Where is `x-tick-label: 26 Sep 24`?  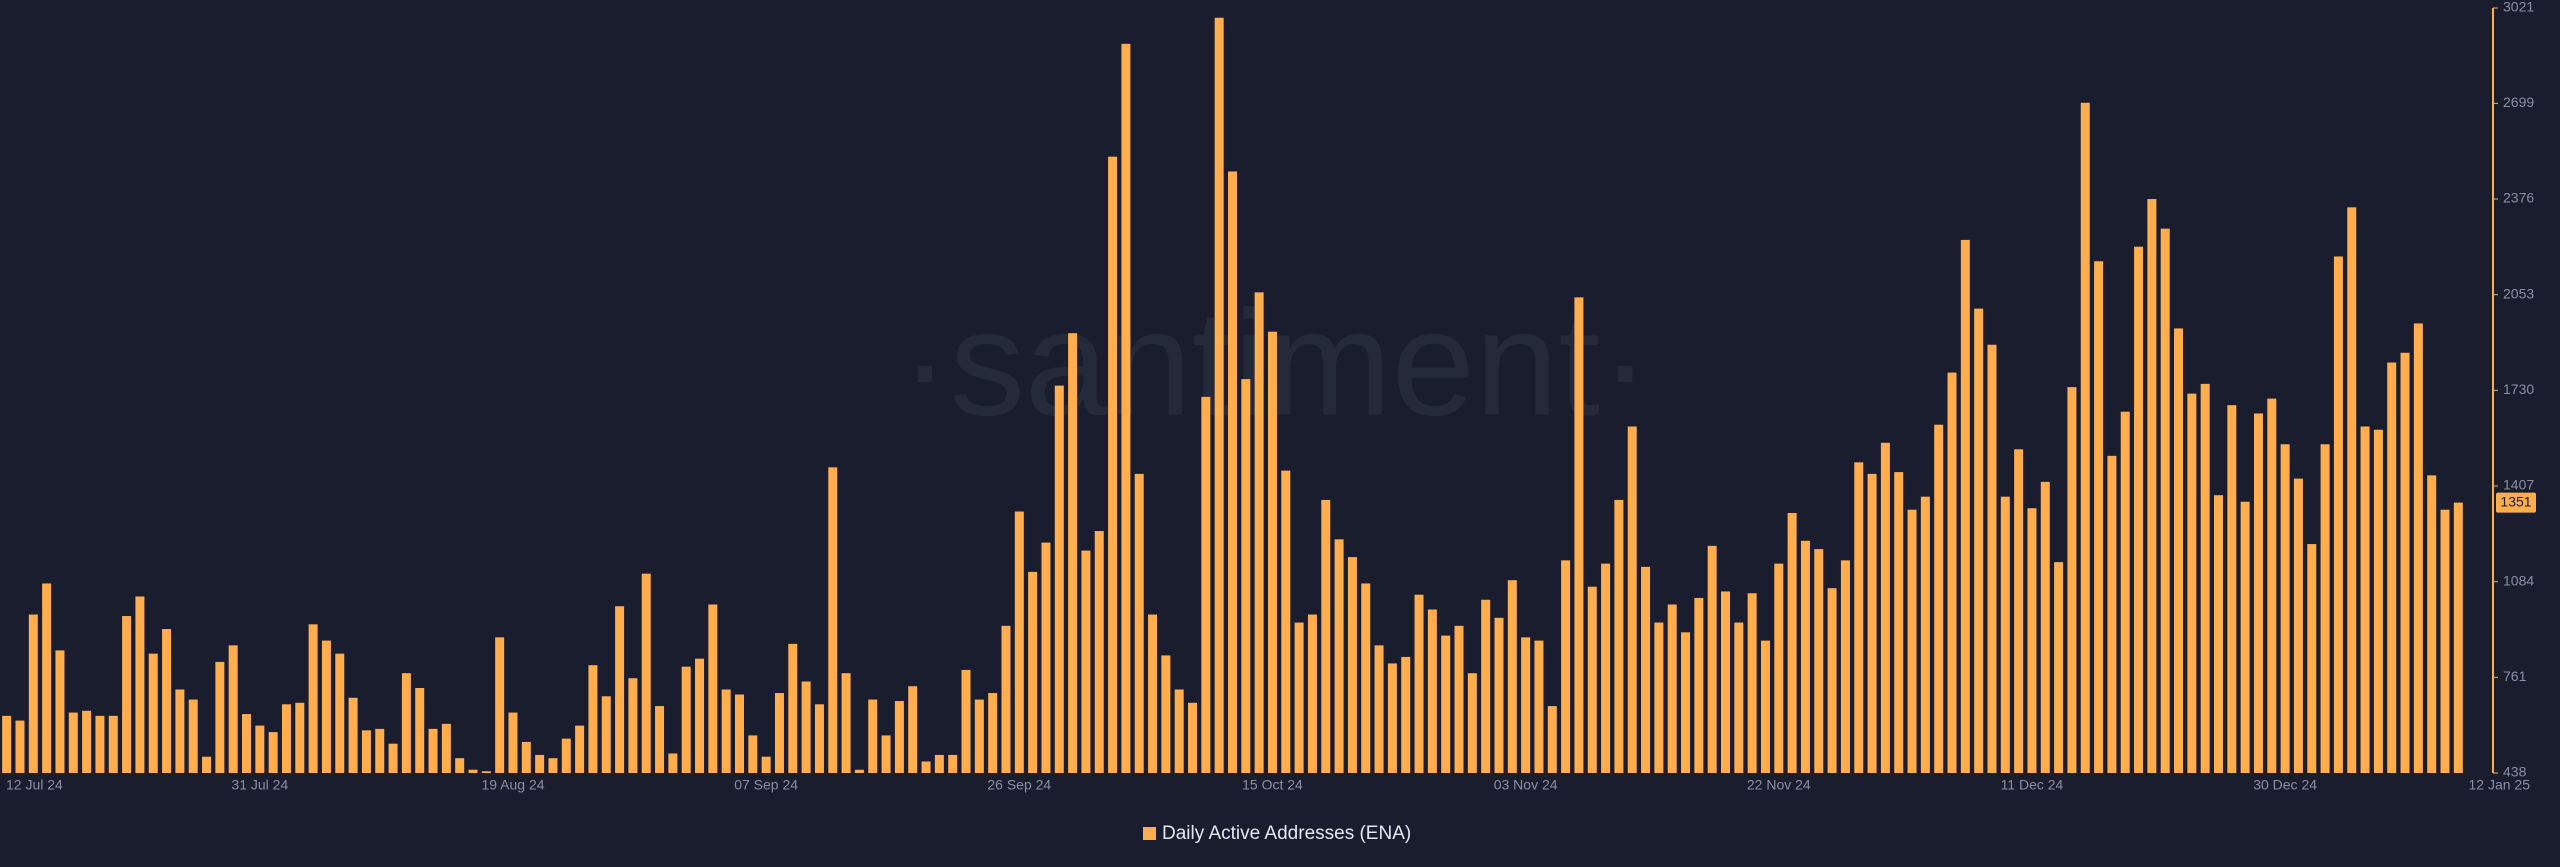 x-tick-label: 26 Sep 24 is located at coordinates (1019, 785).